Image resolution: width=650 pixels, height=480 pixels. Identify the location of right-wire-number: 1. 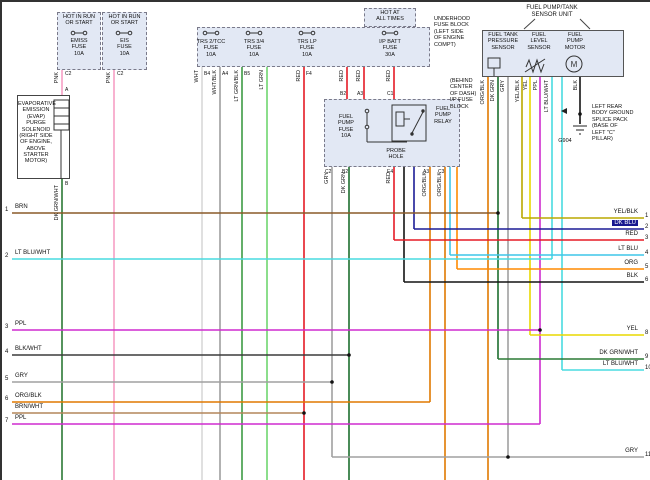
(647, 216).